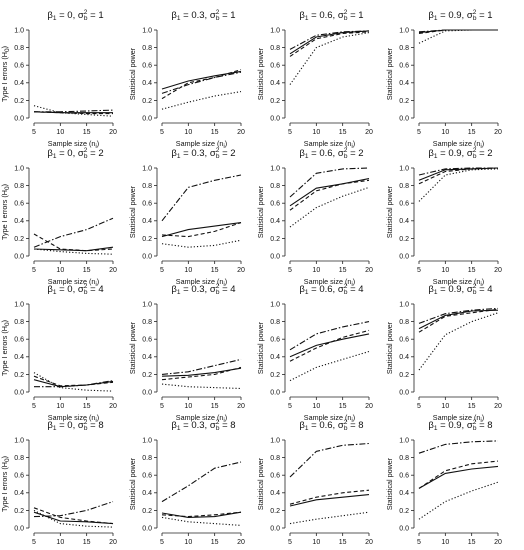 The width and height of the screenshot is (524, 550). I want to click on panel-title: β1 = 0.3, σ2 b = 8, so click(203, 425).